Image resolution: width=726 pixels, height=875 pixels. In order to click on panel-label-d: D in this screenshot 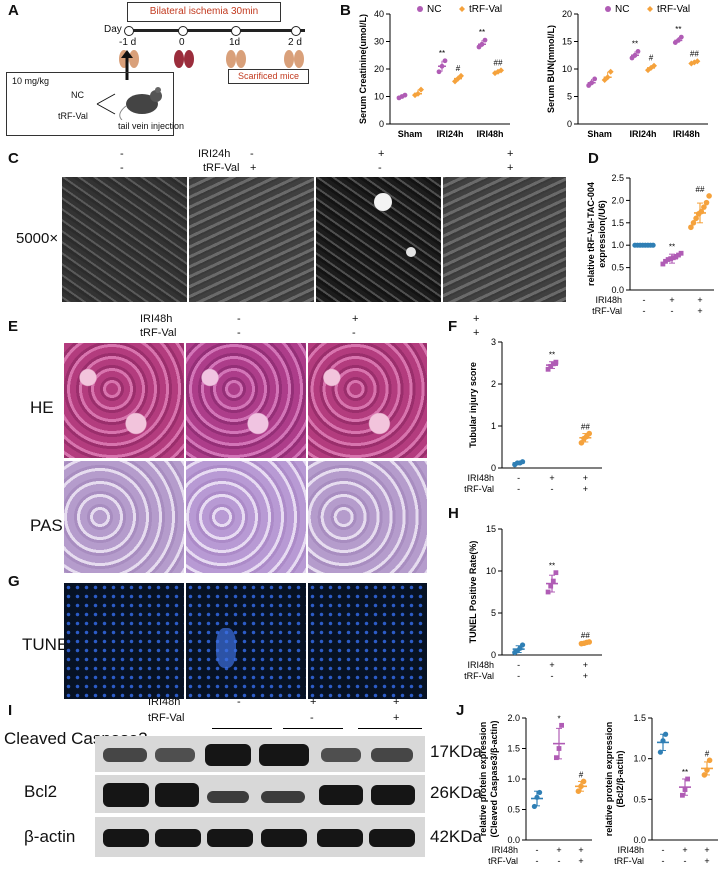, I will do `click(593, 158)`.